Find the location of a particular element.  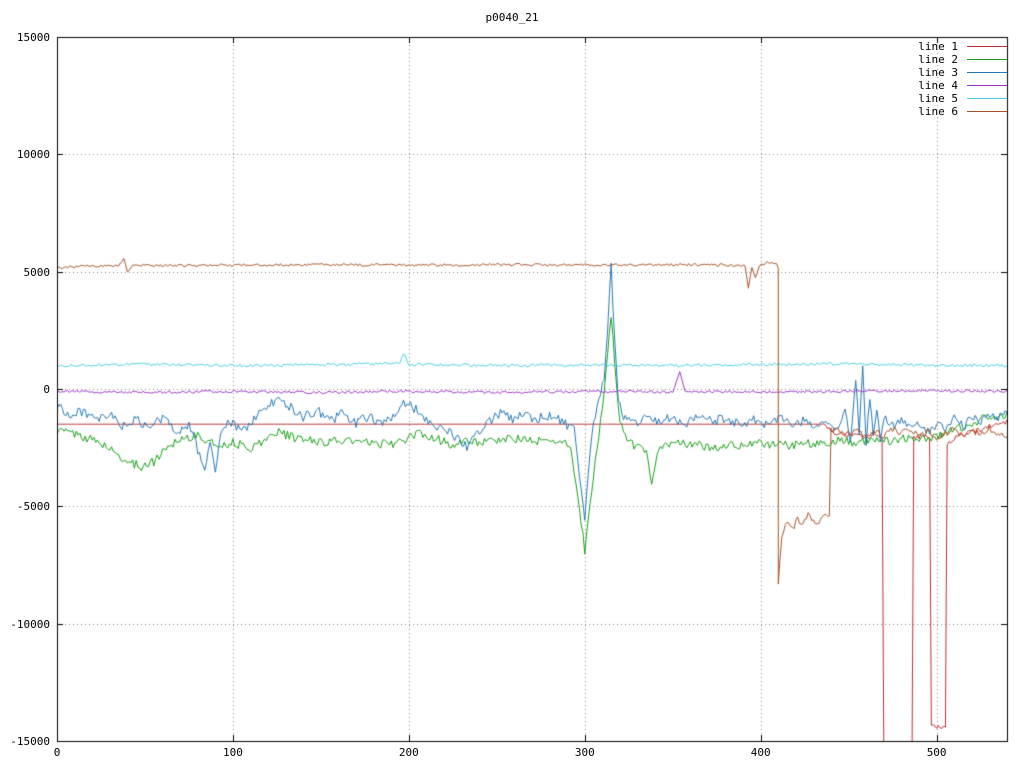

legend-item: line 6 is located at coordinates (962, 111).